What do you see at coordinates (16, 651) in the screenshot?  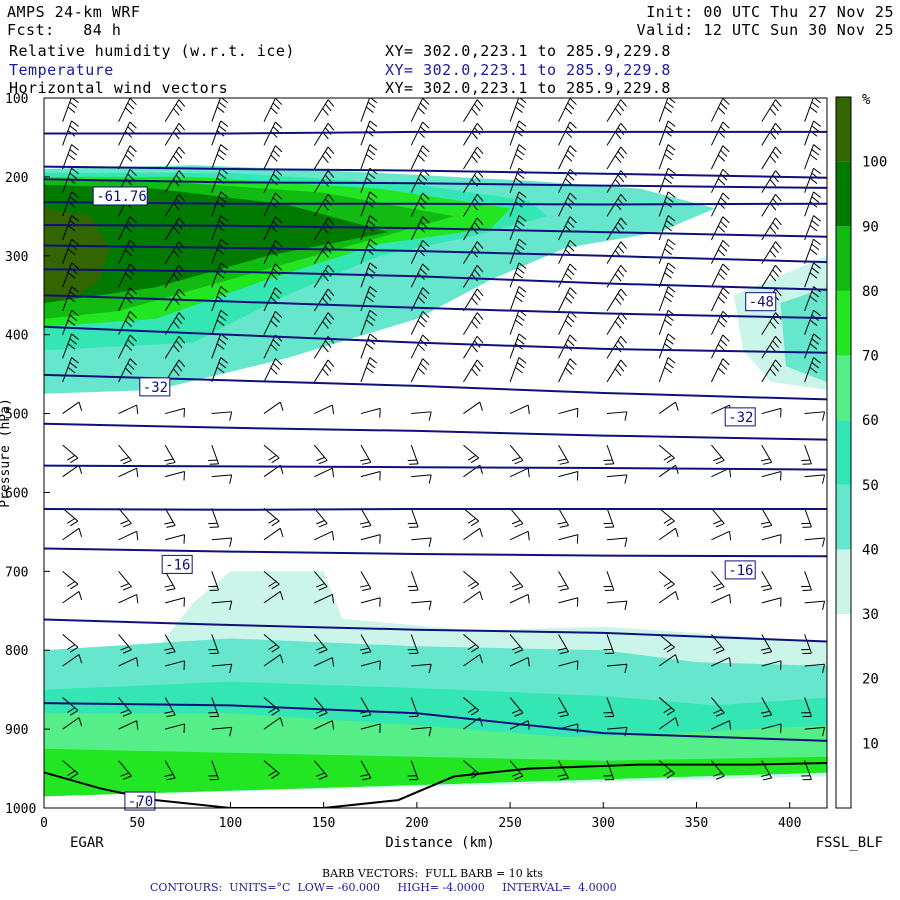 I see `y-tick-label: 800` at bounding box center [16, 651].